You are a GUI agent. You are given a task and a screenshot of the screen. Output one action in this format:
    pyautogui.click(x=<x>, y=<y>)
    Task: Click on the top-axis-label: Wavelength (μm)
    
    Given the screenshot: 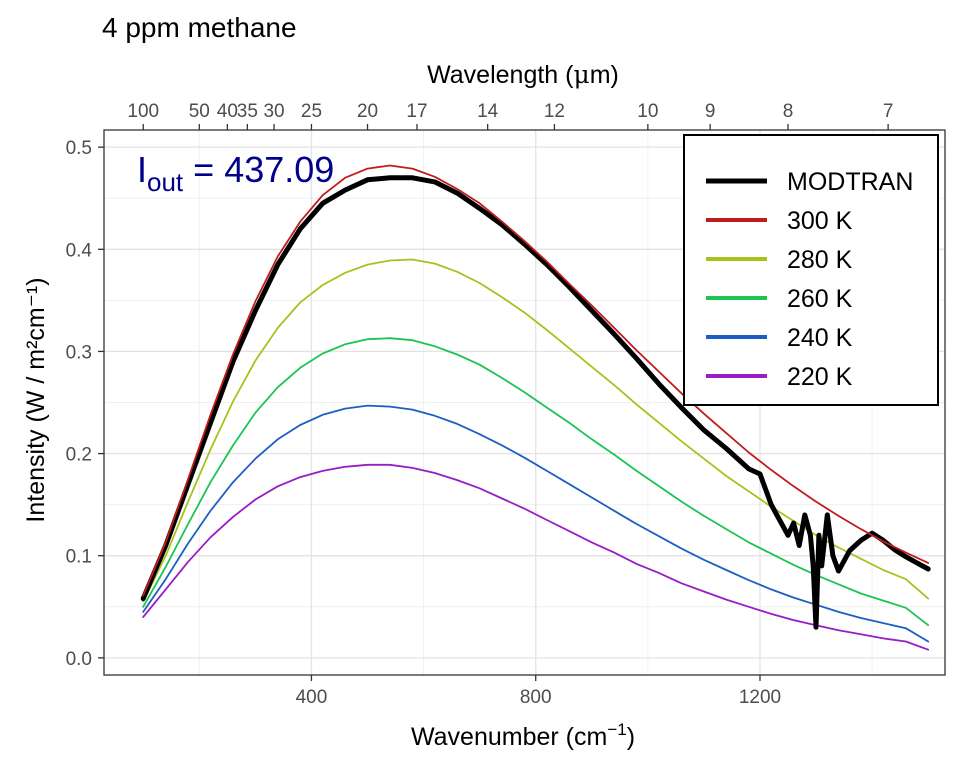 What is the action you would take?
    pyautogui.click(x=523, y=74)
    